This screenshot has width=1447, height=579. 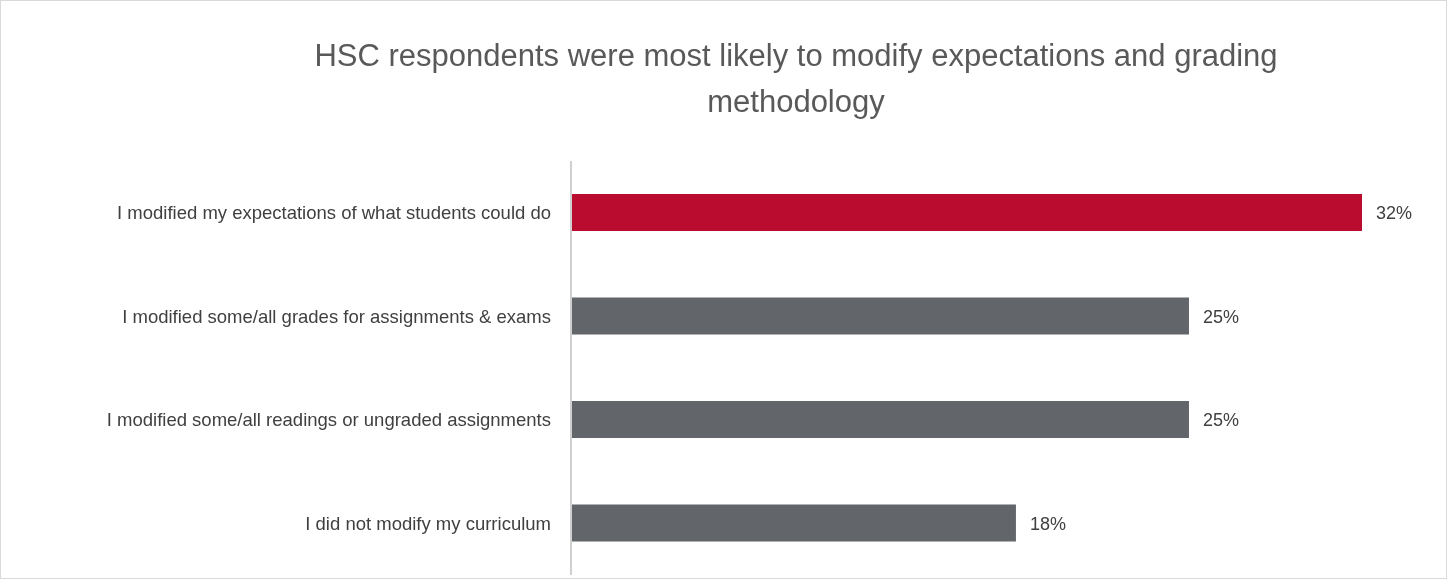 What do you see at coordinates (1047, 523) in the screenshot?
I see `data-label: 18%` at bounding box center [1047, 523].